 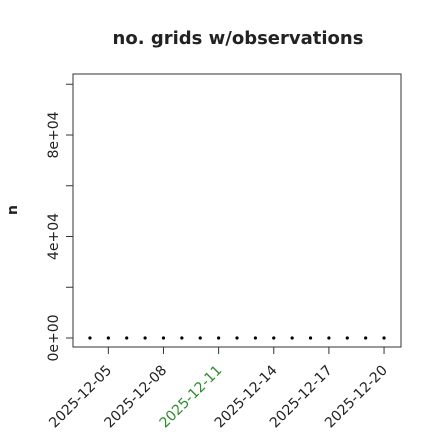 I want to click on y-tick-label: 0e+00, so click(x=54, y=337).